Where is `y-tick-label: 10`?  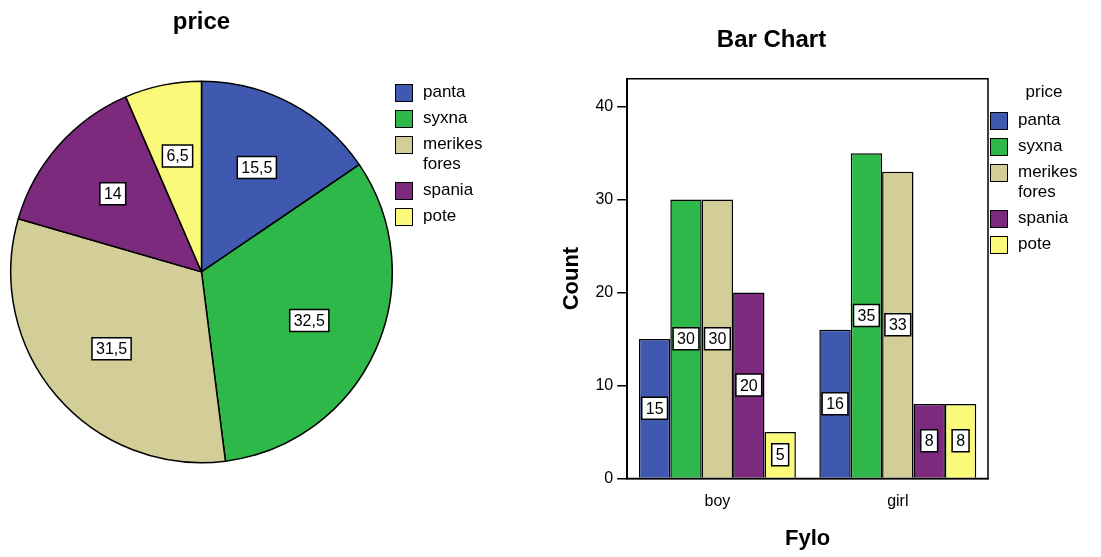 y-tick-label: 10 is located at coordinates (604, 384).